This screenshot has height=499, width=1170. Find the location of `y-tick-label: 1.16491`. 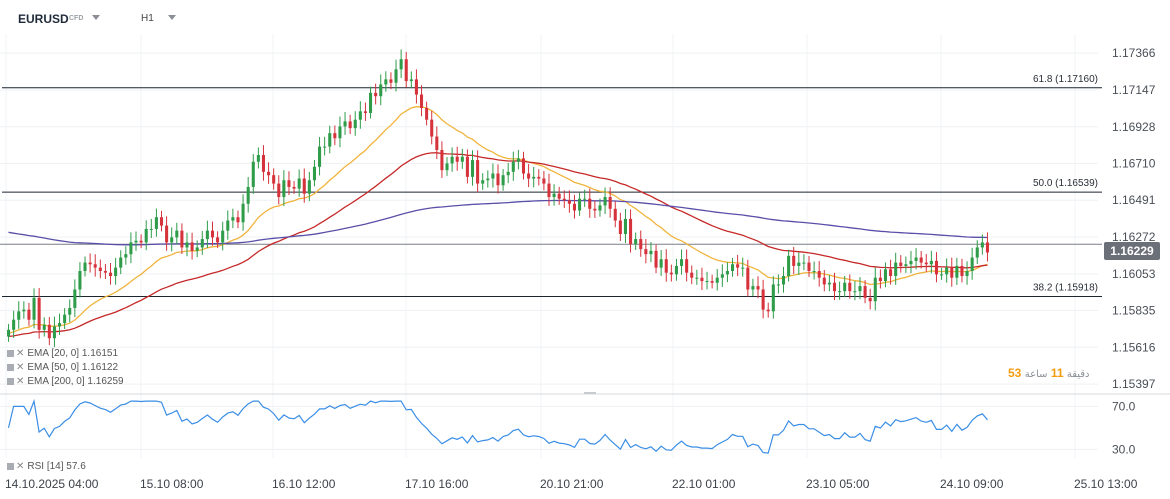

y-tick-label: 1.16491 is located at coordinates (1134, 200).